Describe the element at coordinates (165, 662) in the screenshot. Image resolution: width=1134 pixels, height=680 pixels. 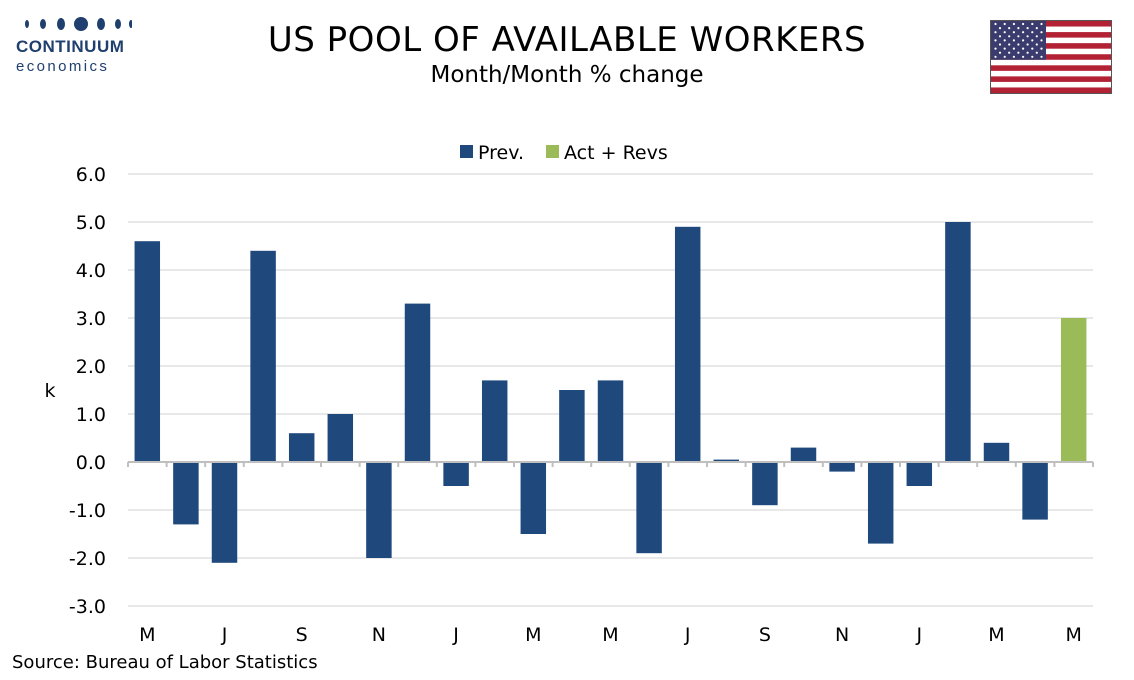
I see `source-note: Source: Bureau of Labor Statistics` at that location.